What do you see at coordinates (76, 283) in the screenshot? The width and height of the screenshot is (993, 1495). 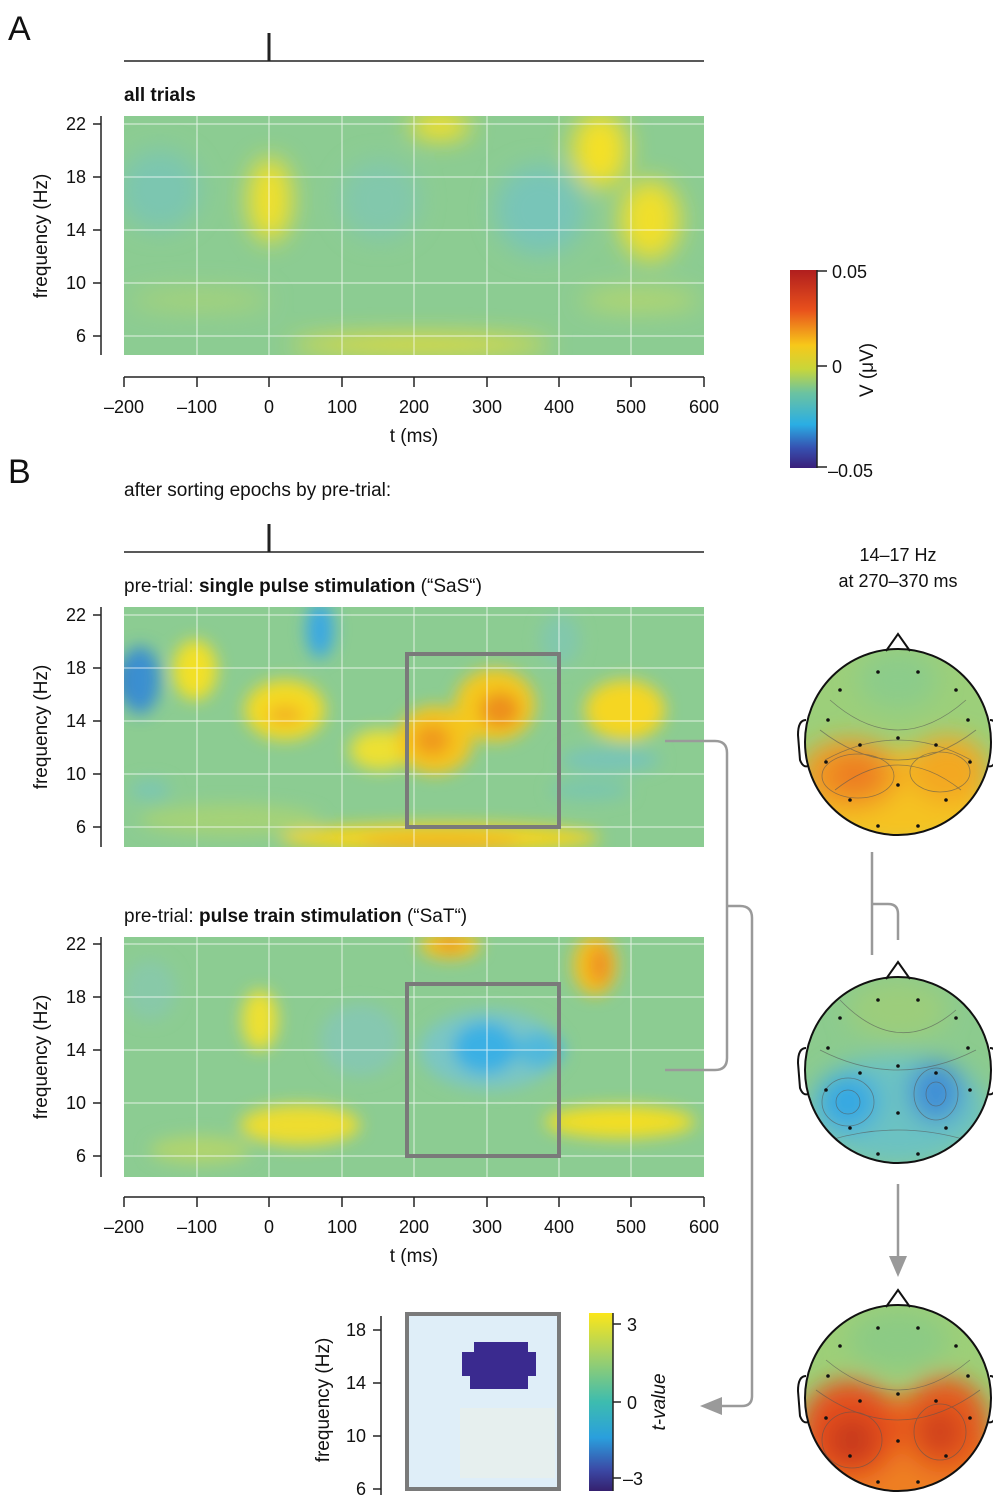 I see `y-tick-10-a: 10` at bounding box center [76, 283].